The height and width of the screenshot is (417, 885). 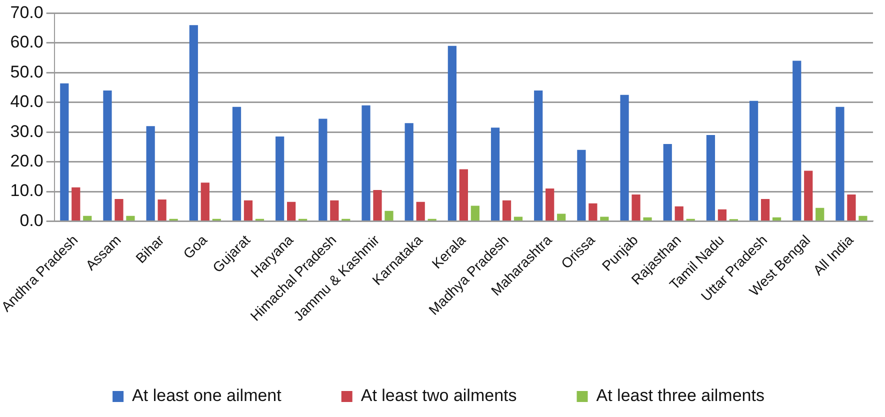 I want to click on y-tick-label: 60.0, so click(x=27, y=42).